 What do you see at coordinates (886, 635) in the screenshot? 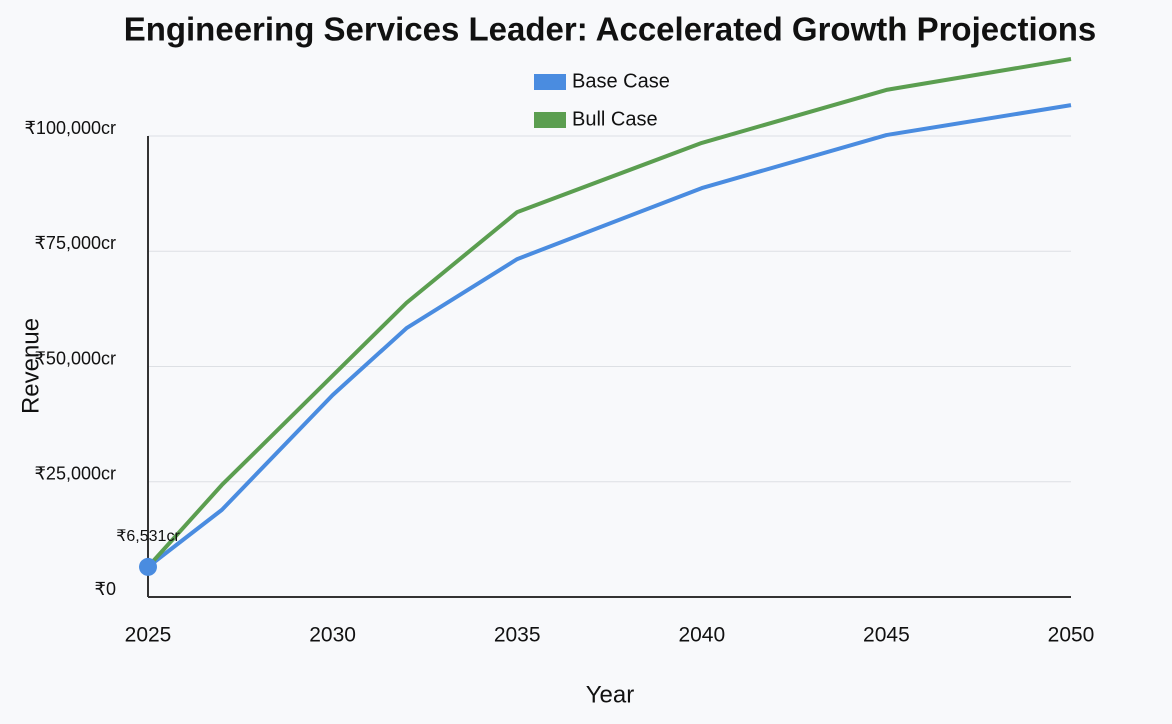
I see `x-tick-label: 2045` at bounding box center [886, 635].